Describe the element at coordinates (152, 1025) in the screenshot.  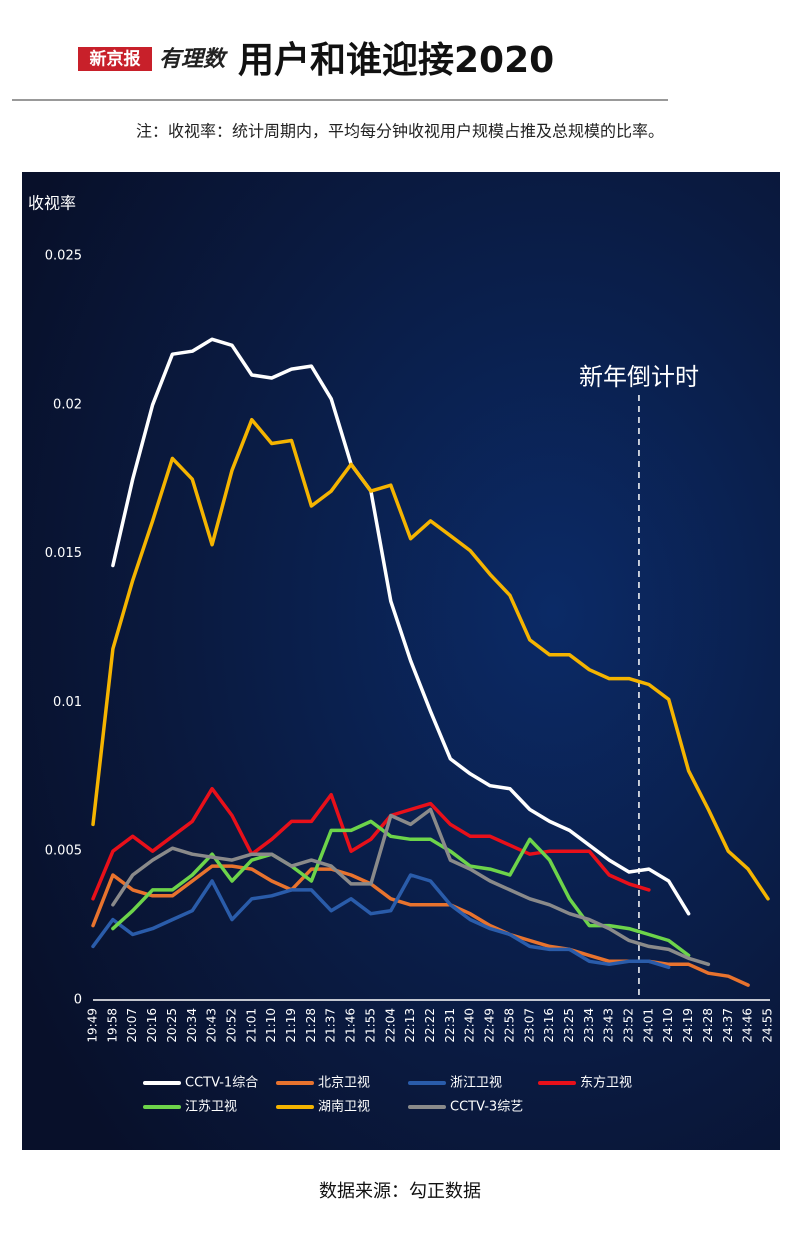
I see `x-tick-label: 20:16` at that location.